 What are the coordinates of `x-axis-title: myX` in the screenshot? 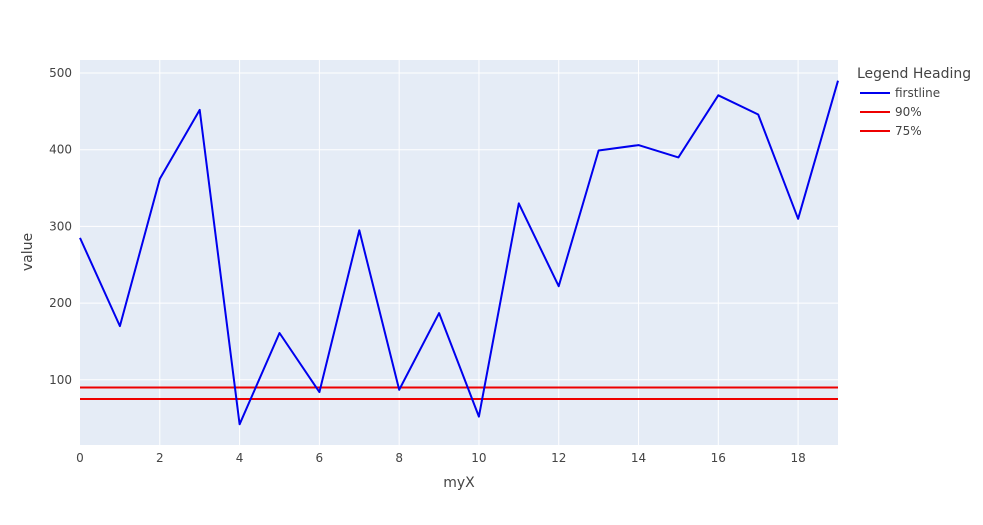 It's located at (459, 483).